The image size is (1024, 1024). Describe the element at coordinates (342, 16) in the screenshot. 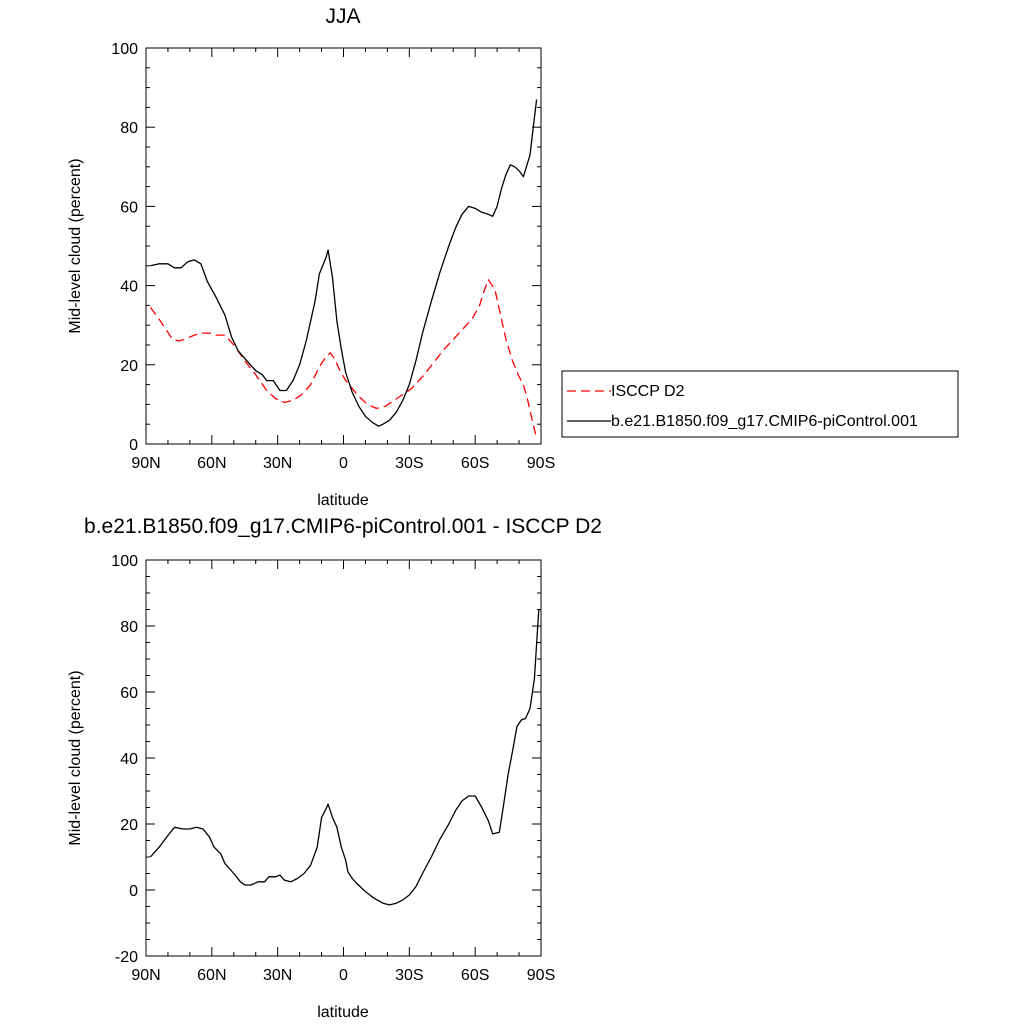

I see `chart-title: JJA` at that location.